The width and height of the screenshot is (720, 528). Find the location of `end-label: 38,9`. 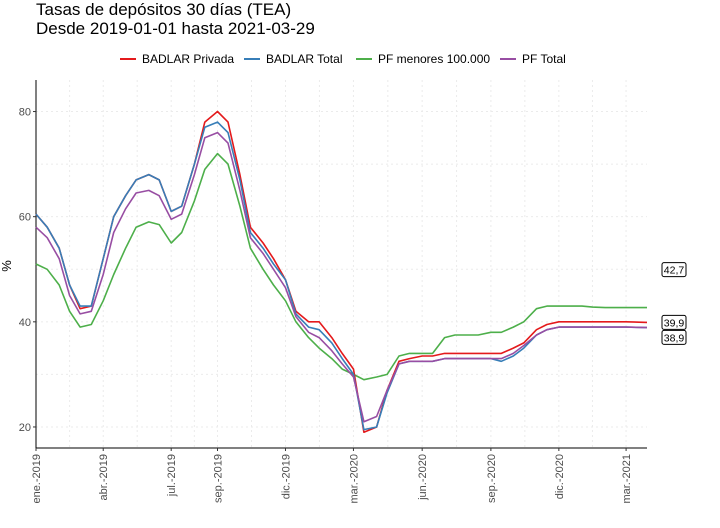

end-label: 38,9 is located at coordinates (674, 338).